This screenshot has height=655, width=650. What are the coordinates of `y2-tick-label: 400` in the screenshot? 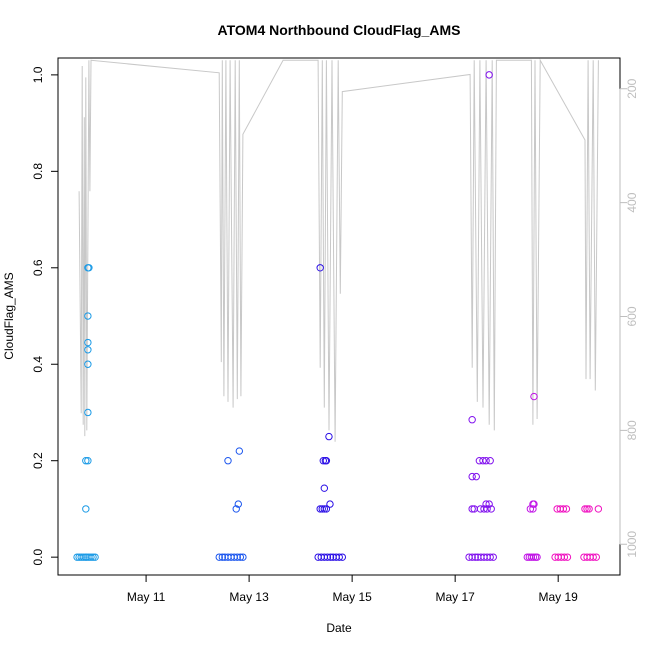 It's located at (632, 202).